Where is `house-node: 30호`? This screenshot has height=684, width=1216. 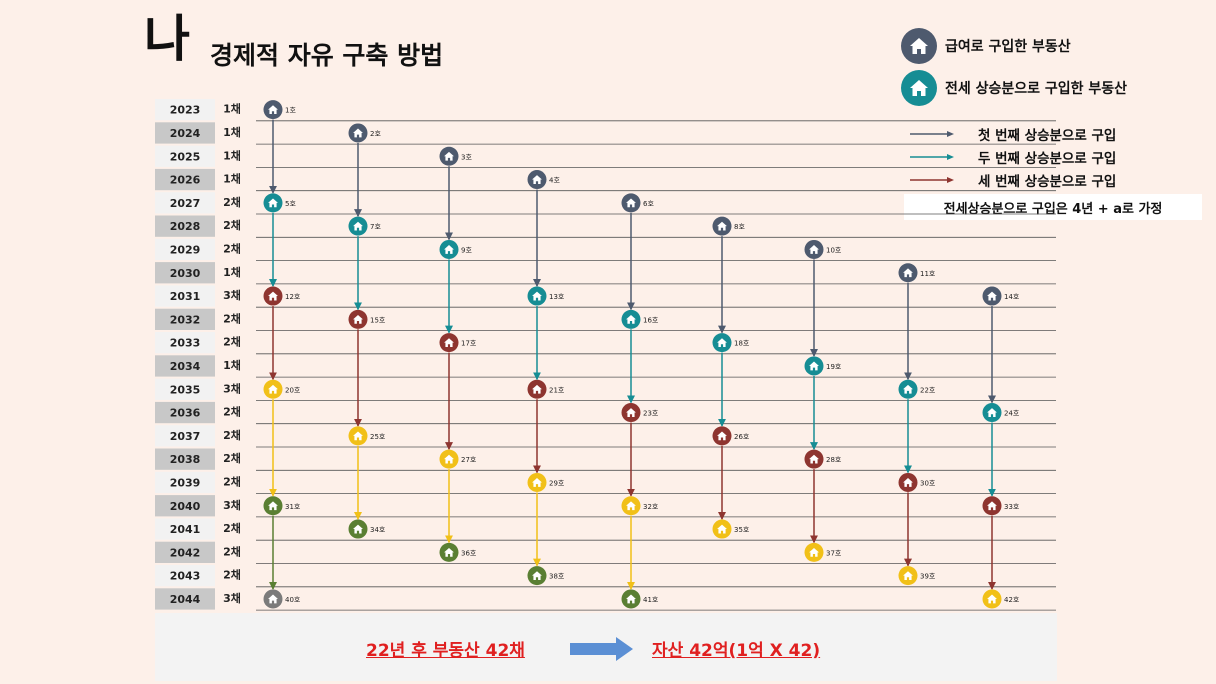
house-node: 30호 is located at coordinates (917, 482).